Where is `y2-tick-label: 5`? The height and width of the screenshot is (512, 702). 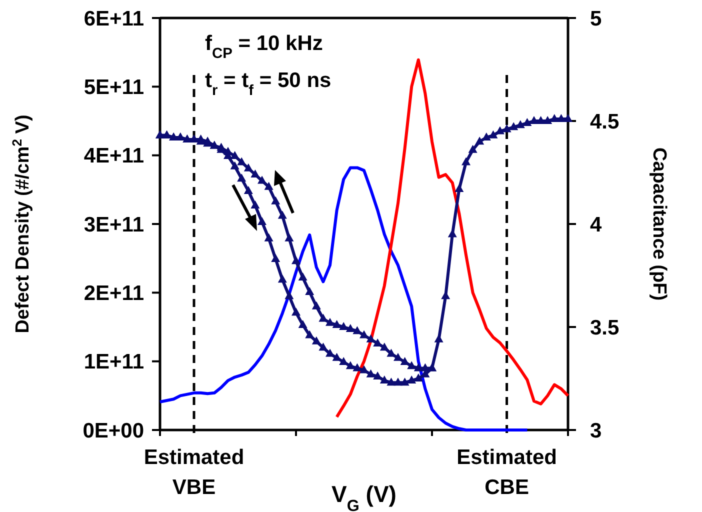 y2-tick-label: 5 is located at coordinates (596, 18).